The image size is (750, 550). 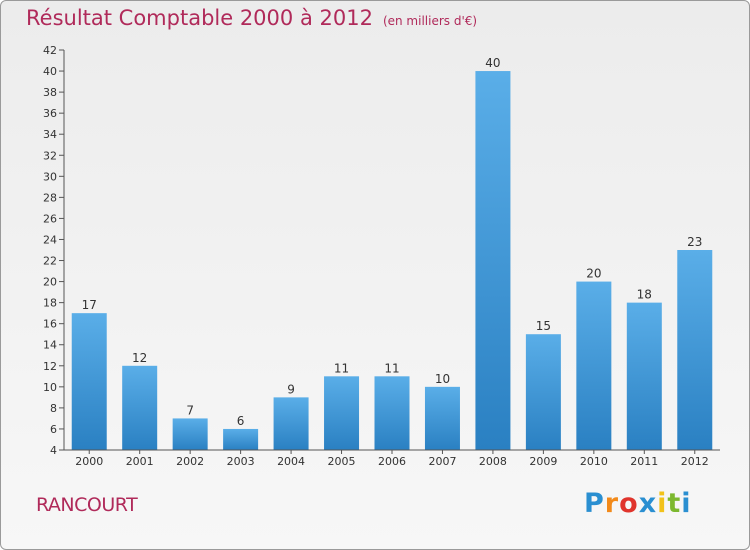 I want to click on y-tick-label: 18, so click(x=50, y=303).